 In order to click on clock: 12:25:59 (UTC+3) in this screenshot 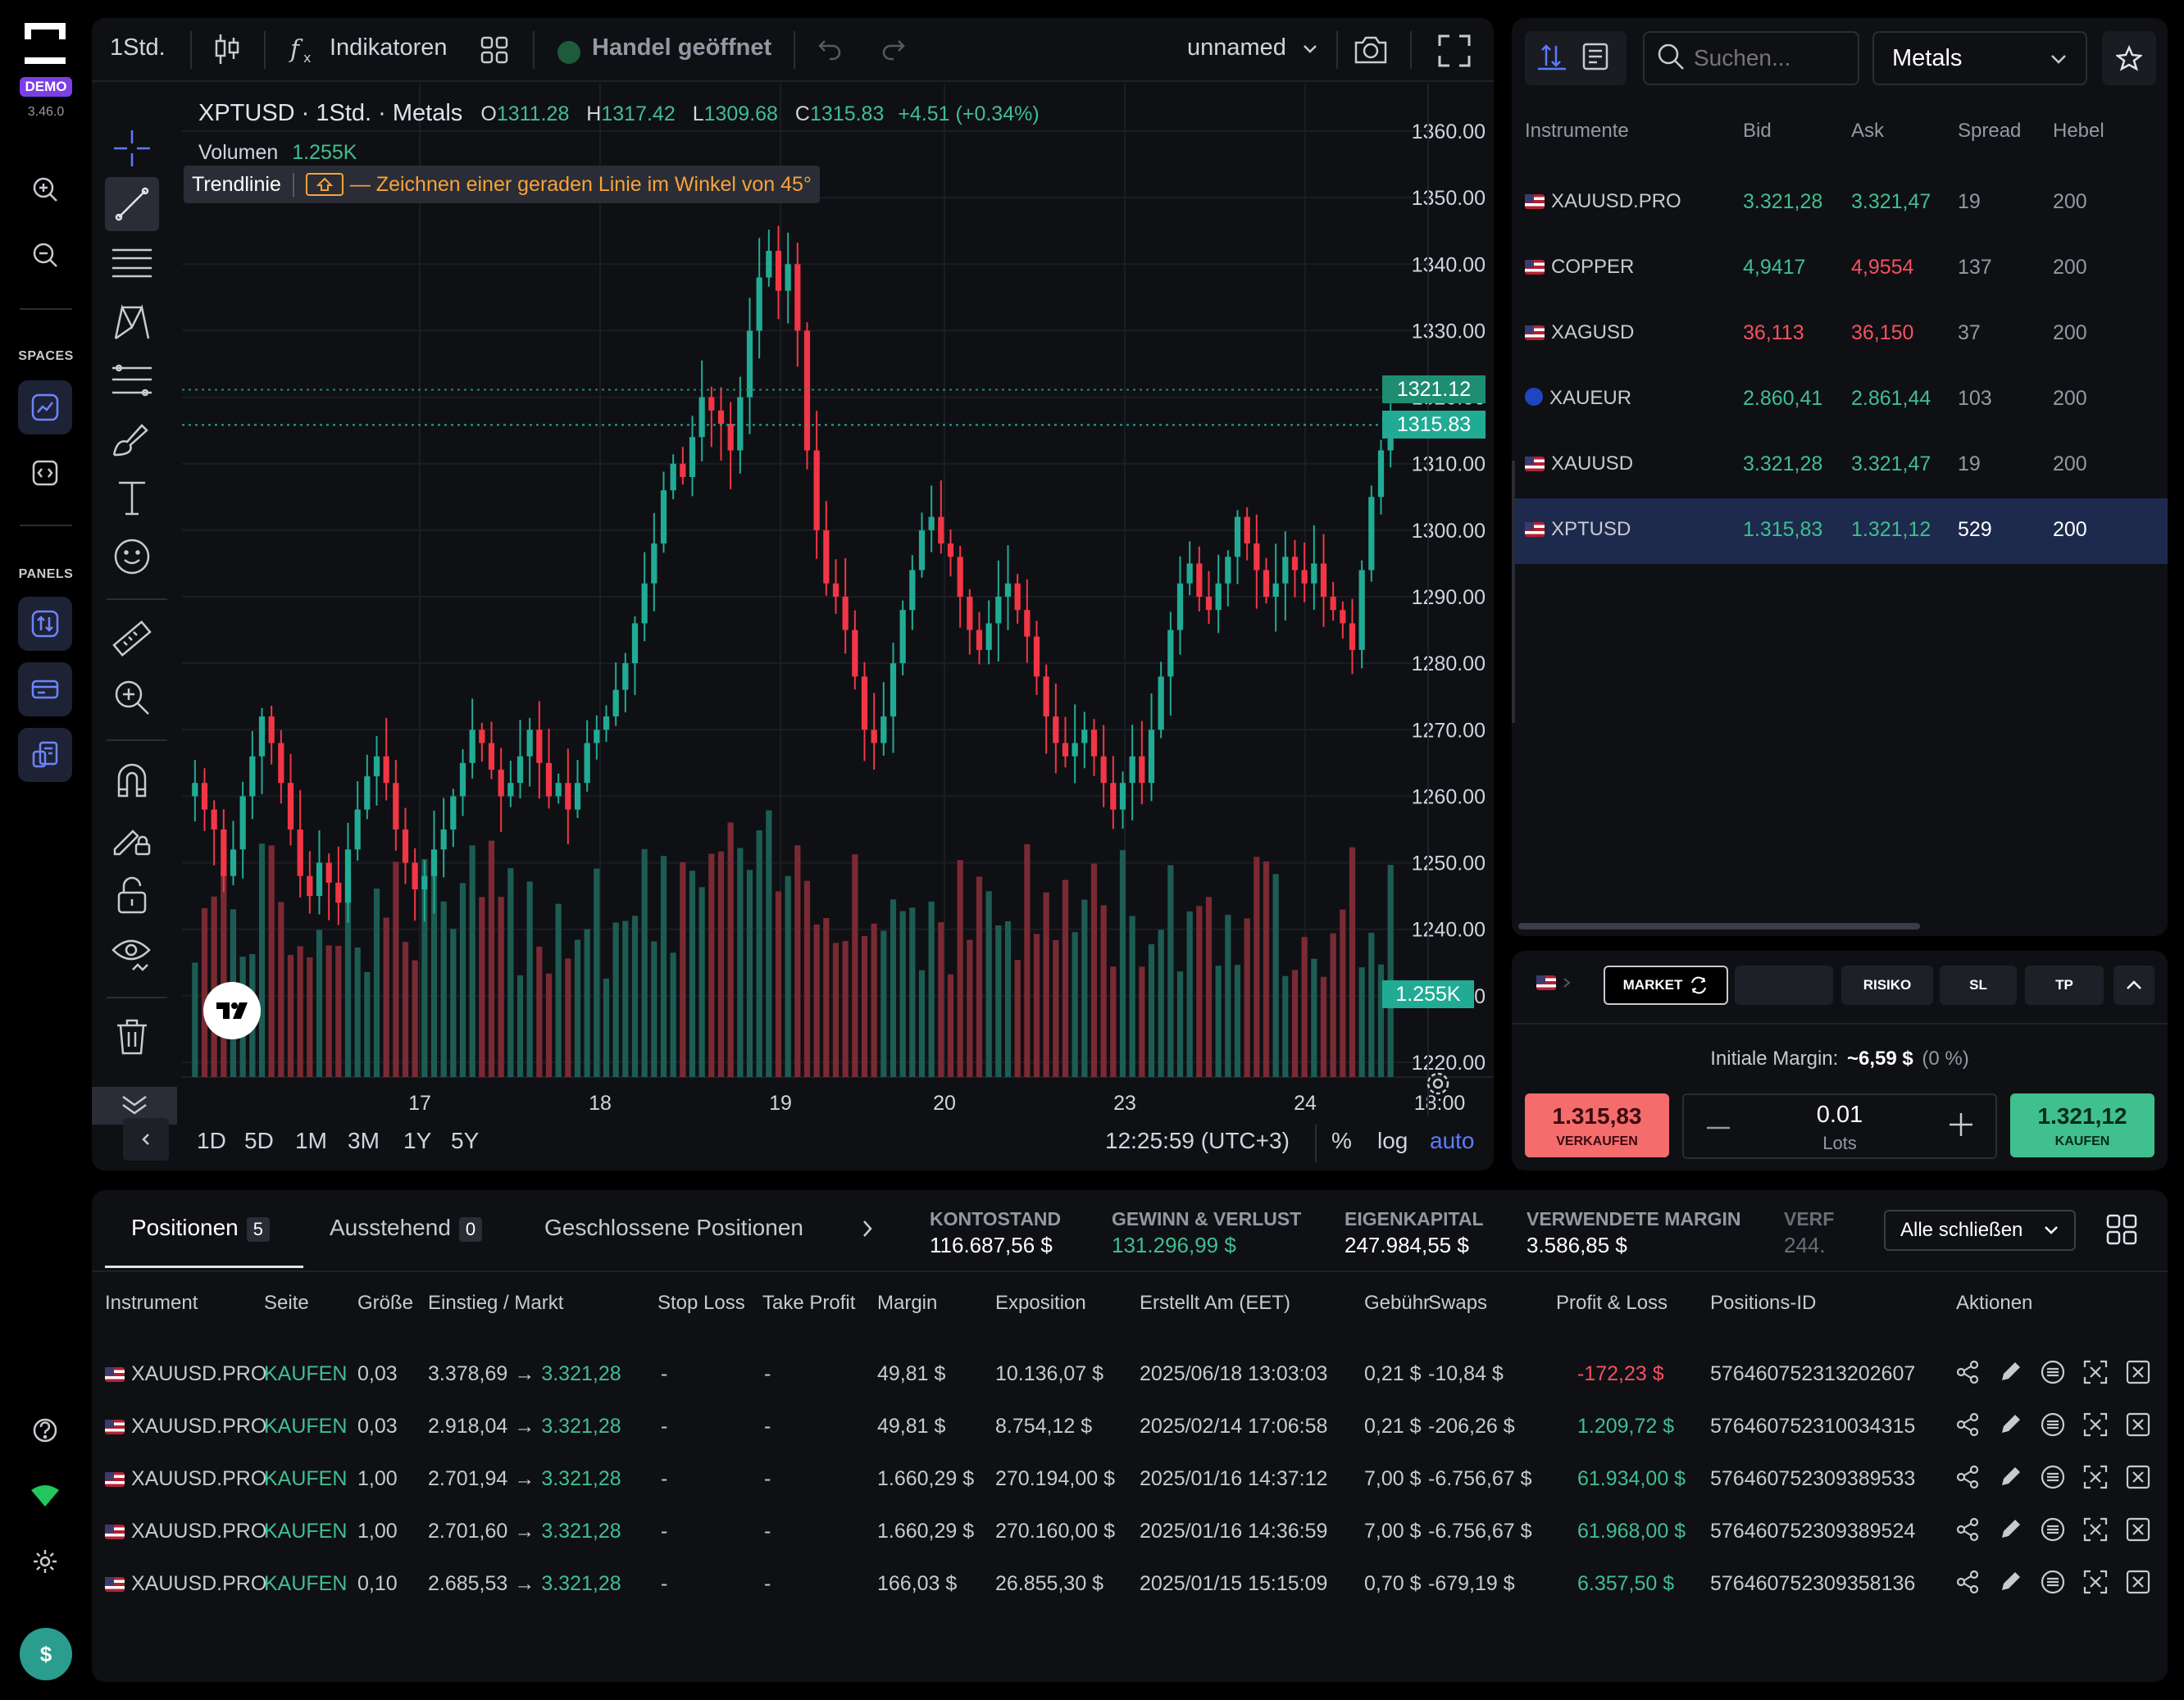, I will do `click(1198, 1140)`.